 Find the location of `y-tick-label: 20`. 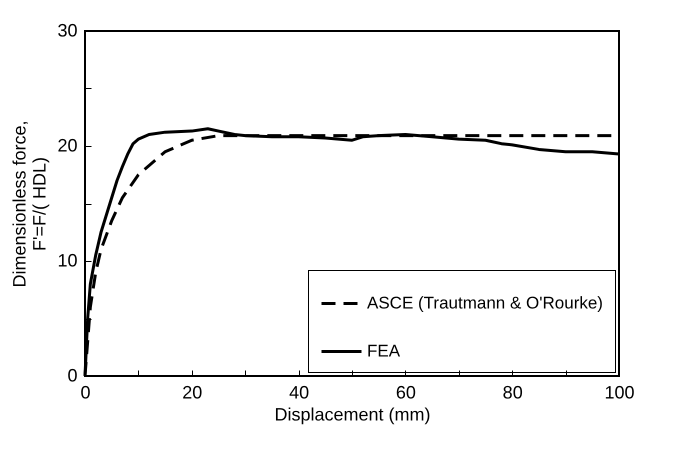

y-tick-label: 20 is located at coordinates (67, 146).